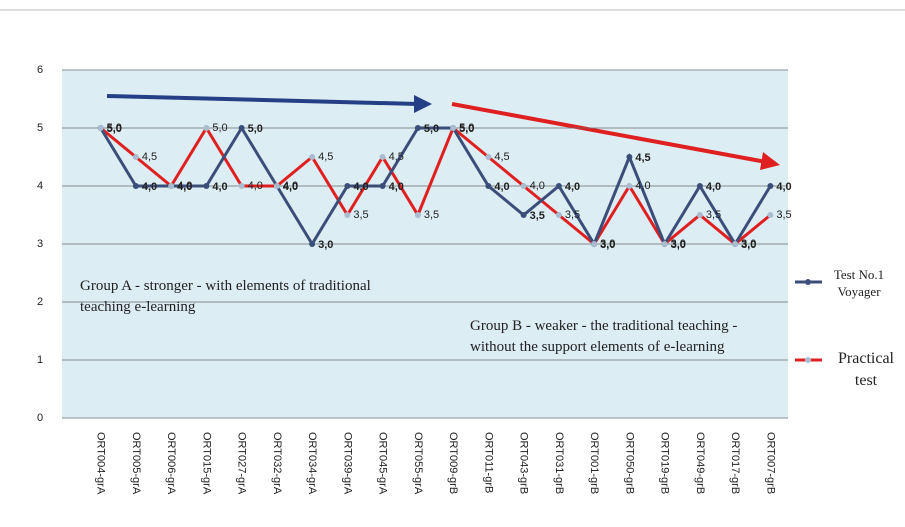  Describe the element at coordinates (453, 463) in the screenshot. I see `x-tick-label: ORT009-grB` at that location.